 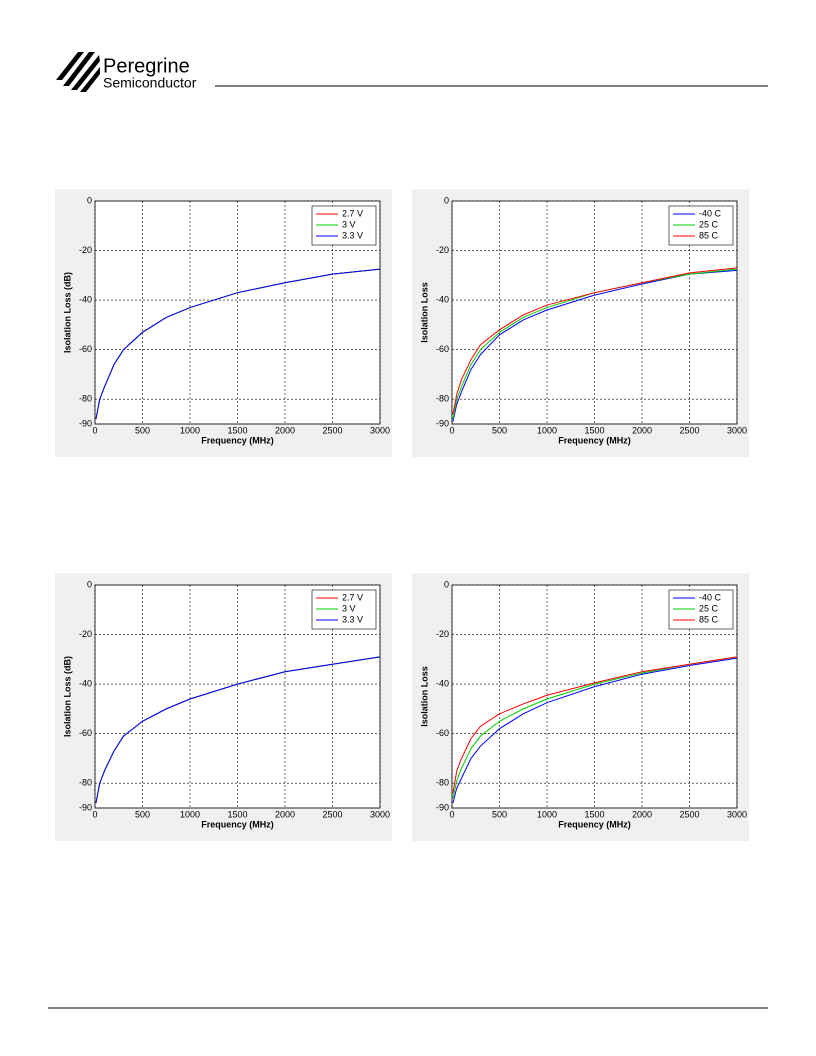 I want to click on brand: Peregrine, so click(x=146, y=66).